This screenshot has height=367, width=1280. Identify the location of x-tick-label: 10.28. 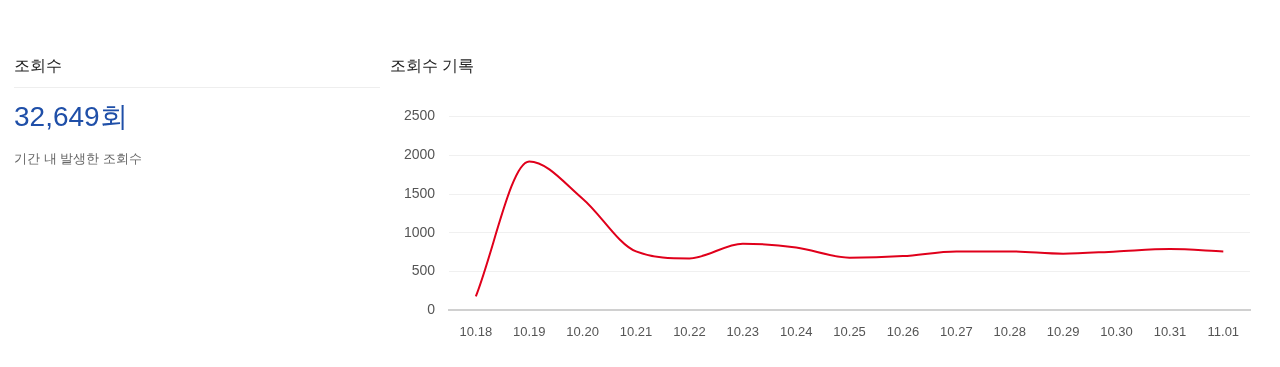
(1010, 331).